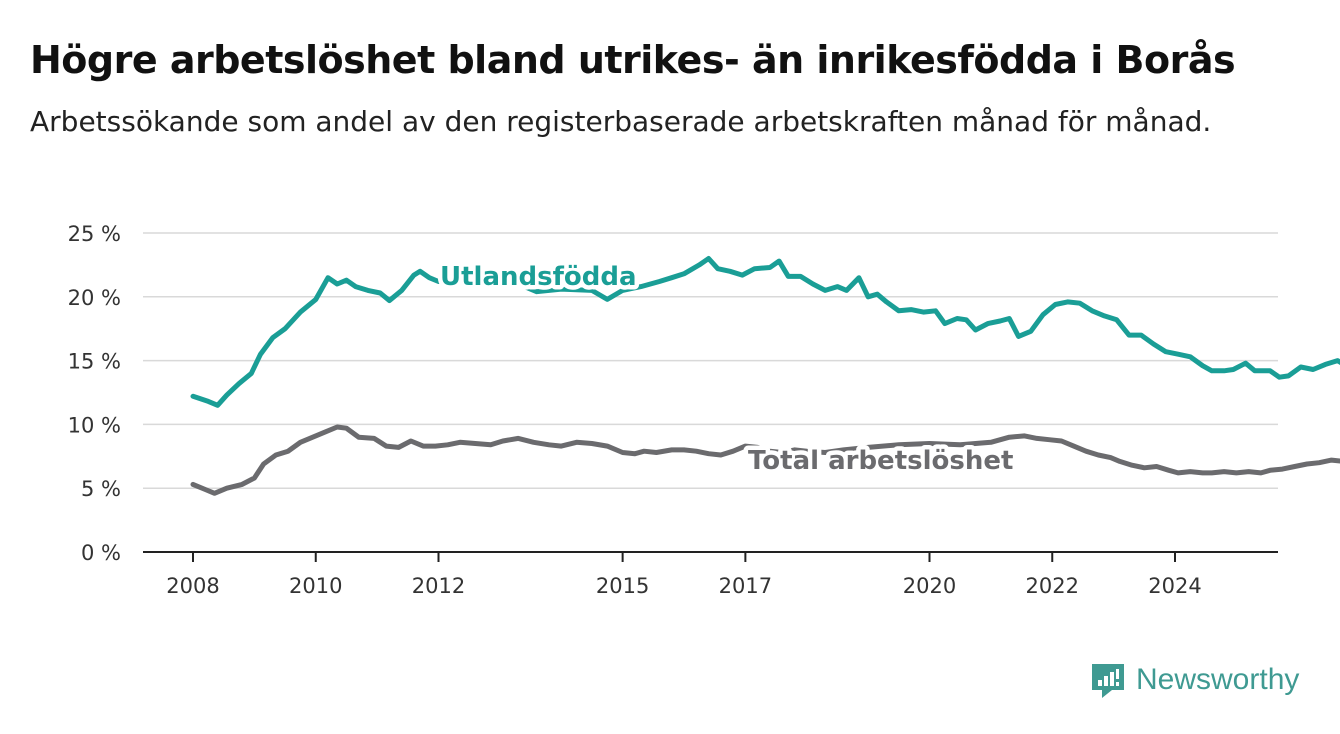 This screenshot has height=734, width=1340. What do you see at coordinates (101, 489) in the screenshot?
I see `y-tick-label: 5 %` at bounding box center [101, 489].